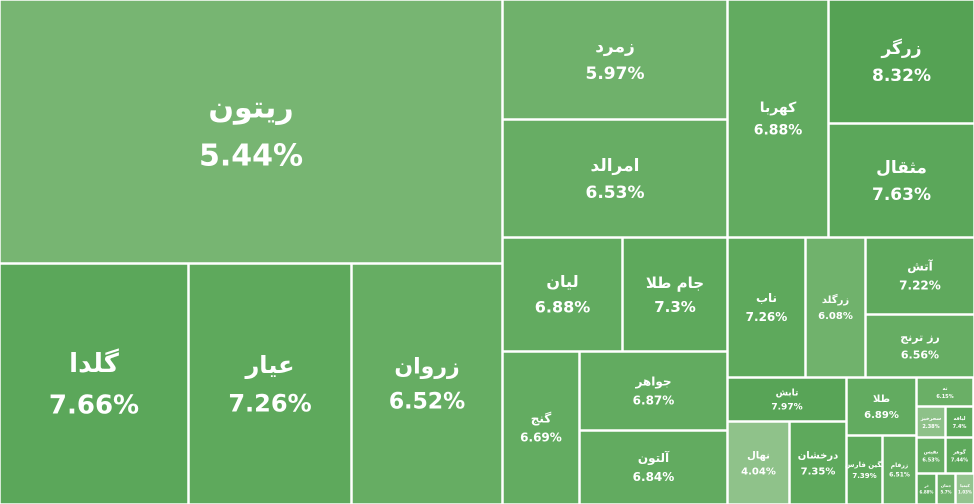  I want to click on tile-label: سحرخیز, so click(930, 419).